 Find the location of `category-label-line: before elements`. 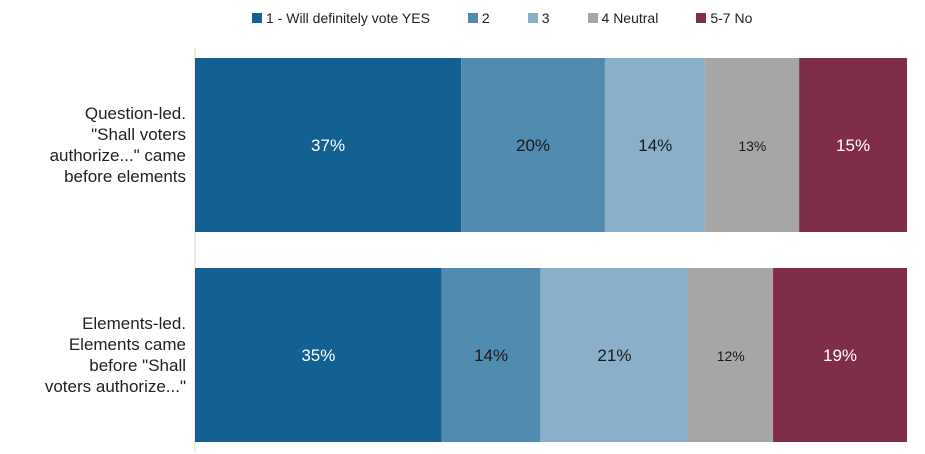

category-label-line: before elements is located at coordinates (125, 176).